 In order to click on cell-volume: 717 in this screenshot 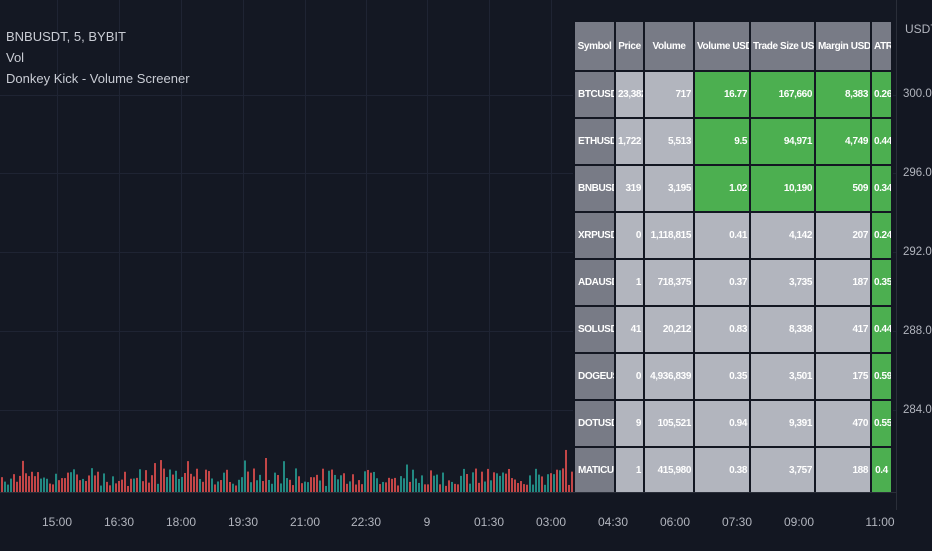, I will do `click(669, 94)`.